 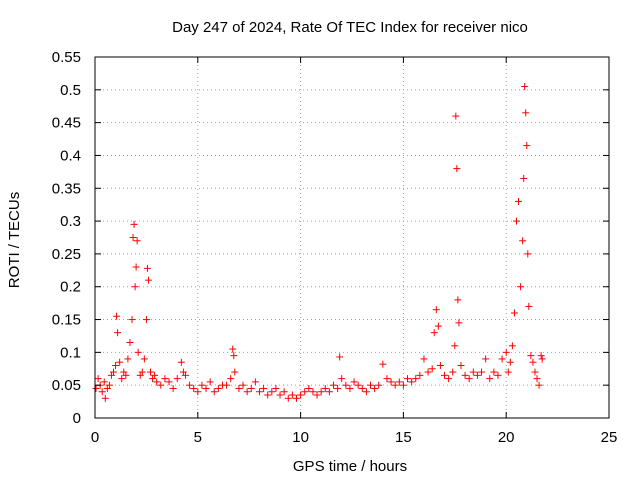 What do you see at coordinates (350, 466) in the screenshot?
I see `x-axis-label: GPS time / hours` at bounding box center [350, 466].